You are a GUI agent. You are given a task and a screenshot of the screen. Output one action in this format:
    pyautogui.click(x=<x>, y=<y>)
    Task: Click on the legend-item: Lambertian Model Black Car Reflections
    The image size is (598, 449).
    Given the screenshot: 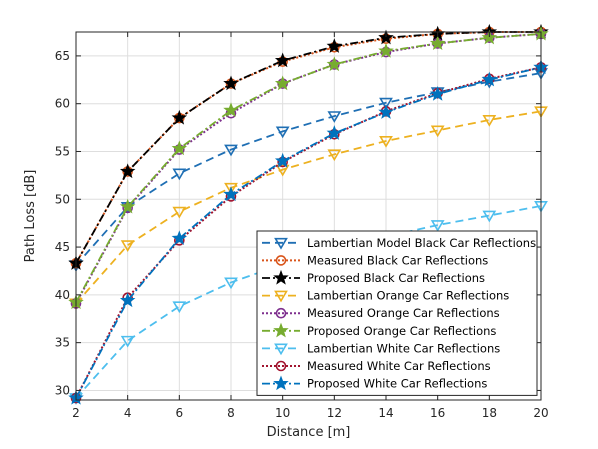 What is the action you would take?
    pyautogui.click(x=399, y=243)
    